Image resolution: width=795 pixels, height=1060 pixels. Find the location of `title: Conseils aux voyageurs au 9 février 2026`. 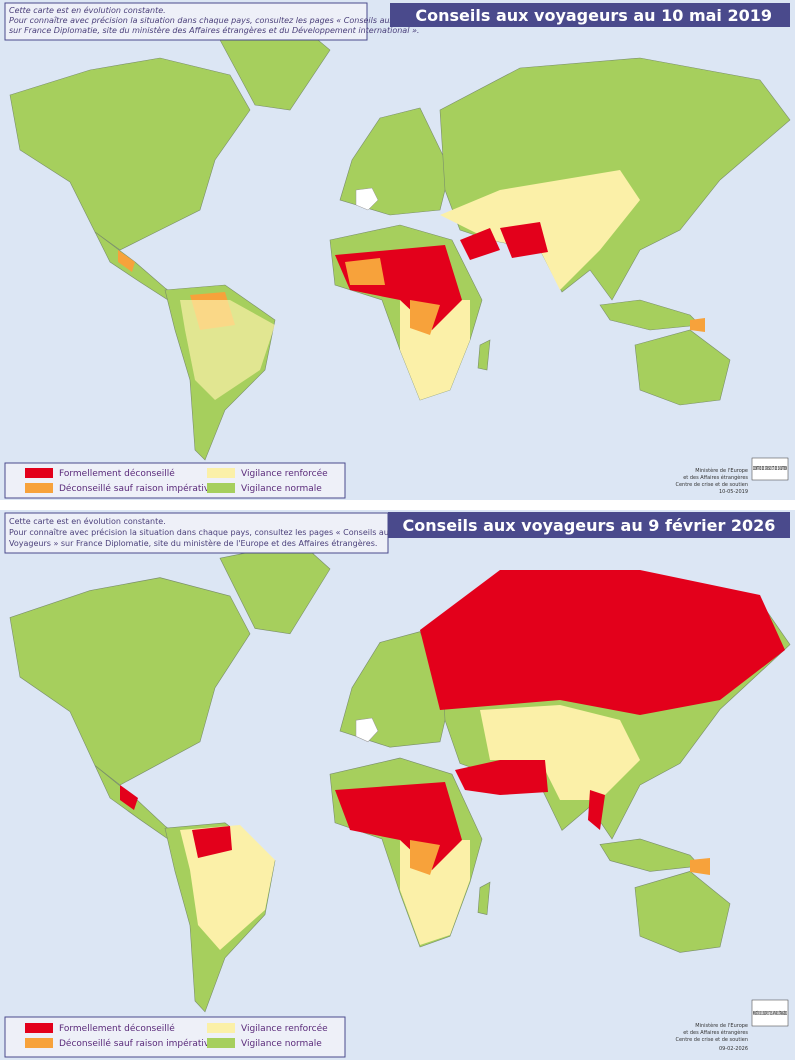

title: Conseils aux voyageurs au 9 février 2026 is located at coordinates (589, 525).